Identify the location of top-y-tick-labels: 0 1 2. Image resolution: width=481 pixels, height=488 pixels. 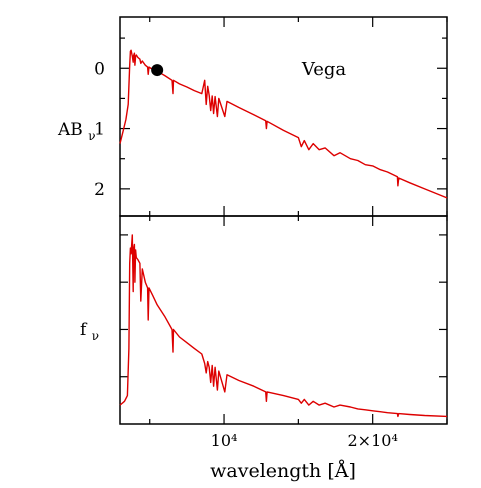
(99, 129).